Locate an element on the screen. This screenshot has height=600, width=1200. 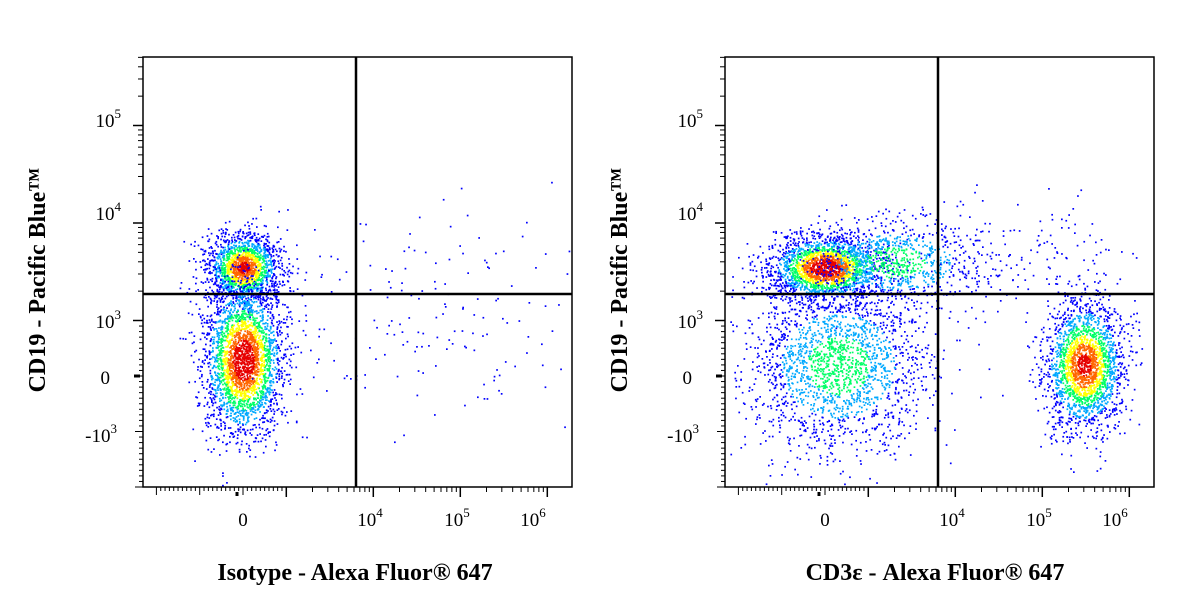
y-tick-label: 104 is located at coordinates (109, 212).